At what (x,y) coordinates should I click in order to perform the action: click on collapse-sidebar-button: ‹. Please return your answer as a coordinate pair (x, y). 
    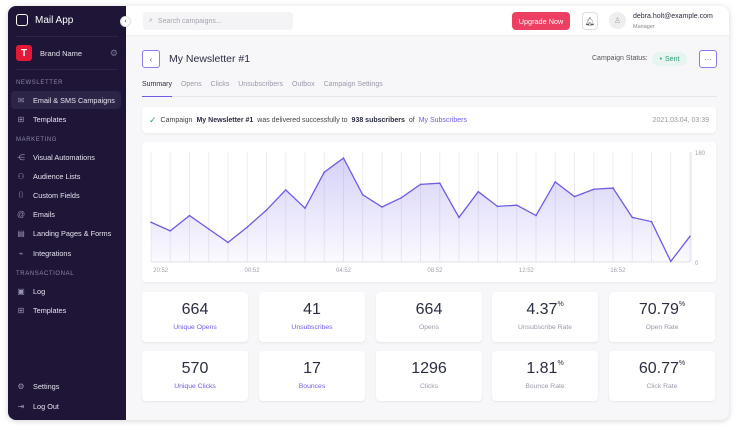
    Looking at the image, I should click on (125, 21).